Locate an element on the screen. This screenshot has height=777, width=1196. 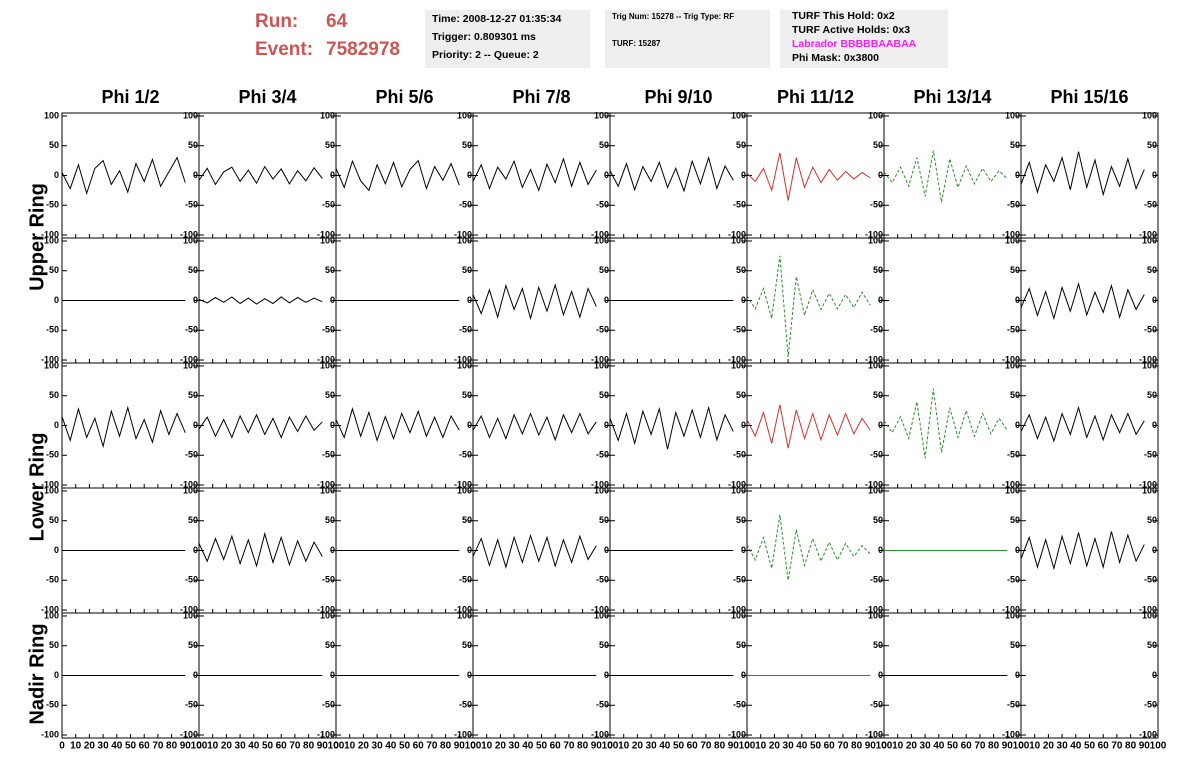
column-title: Phi 15/16 is located at coordinates (1089, 97).